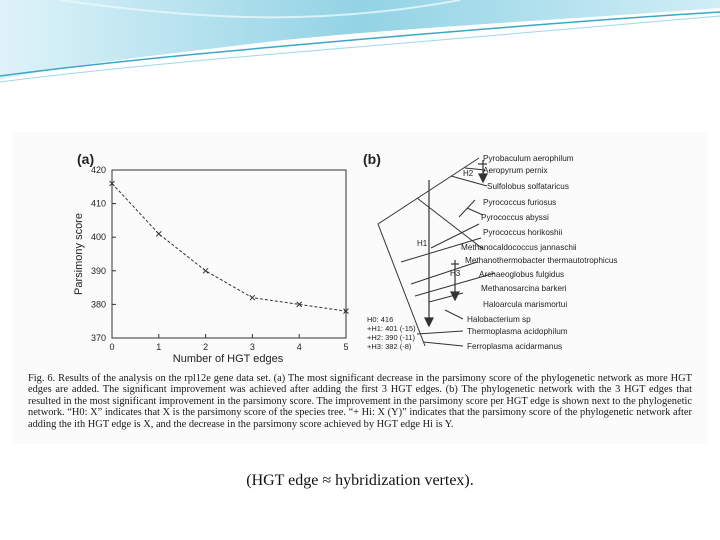 The image size is (720, 540). I want to click on y-tick-label: 400, so click(98, 237).